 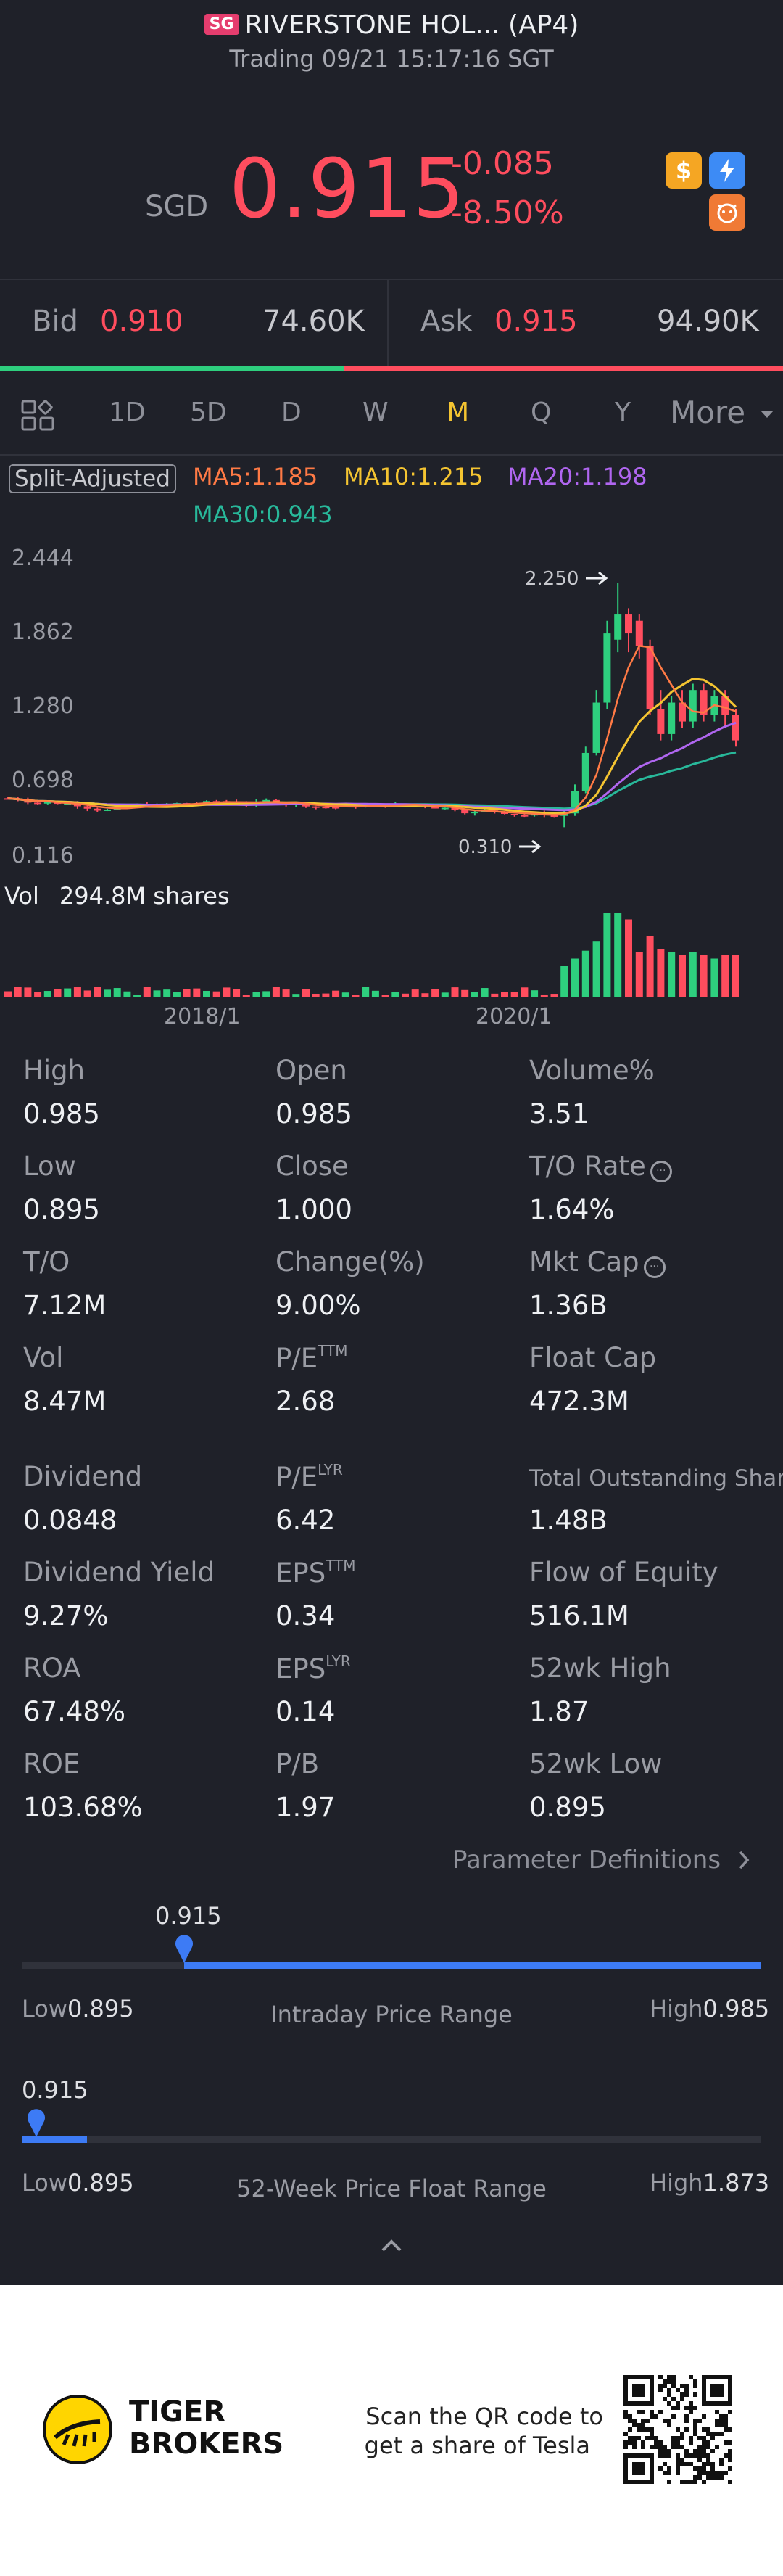 What do you see at coordinates (177, 2412) in the screenshot?
I see `brand-line1: TIGER` at bounding box center [177, 2412].